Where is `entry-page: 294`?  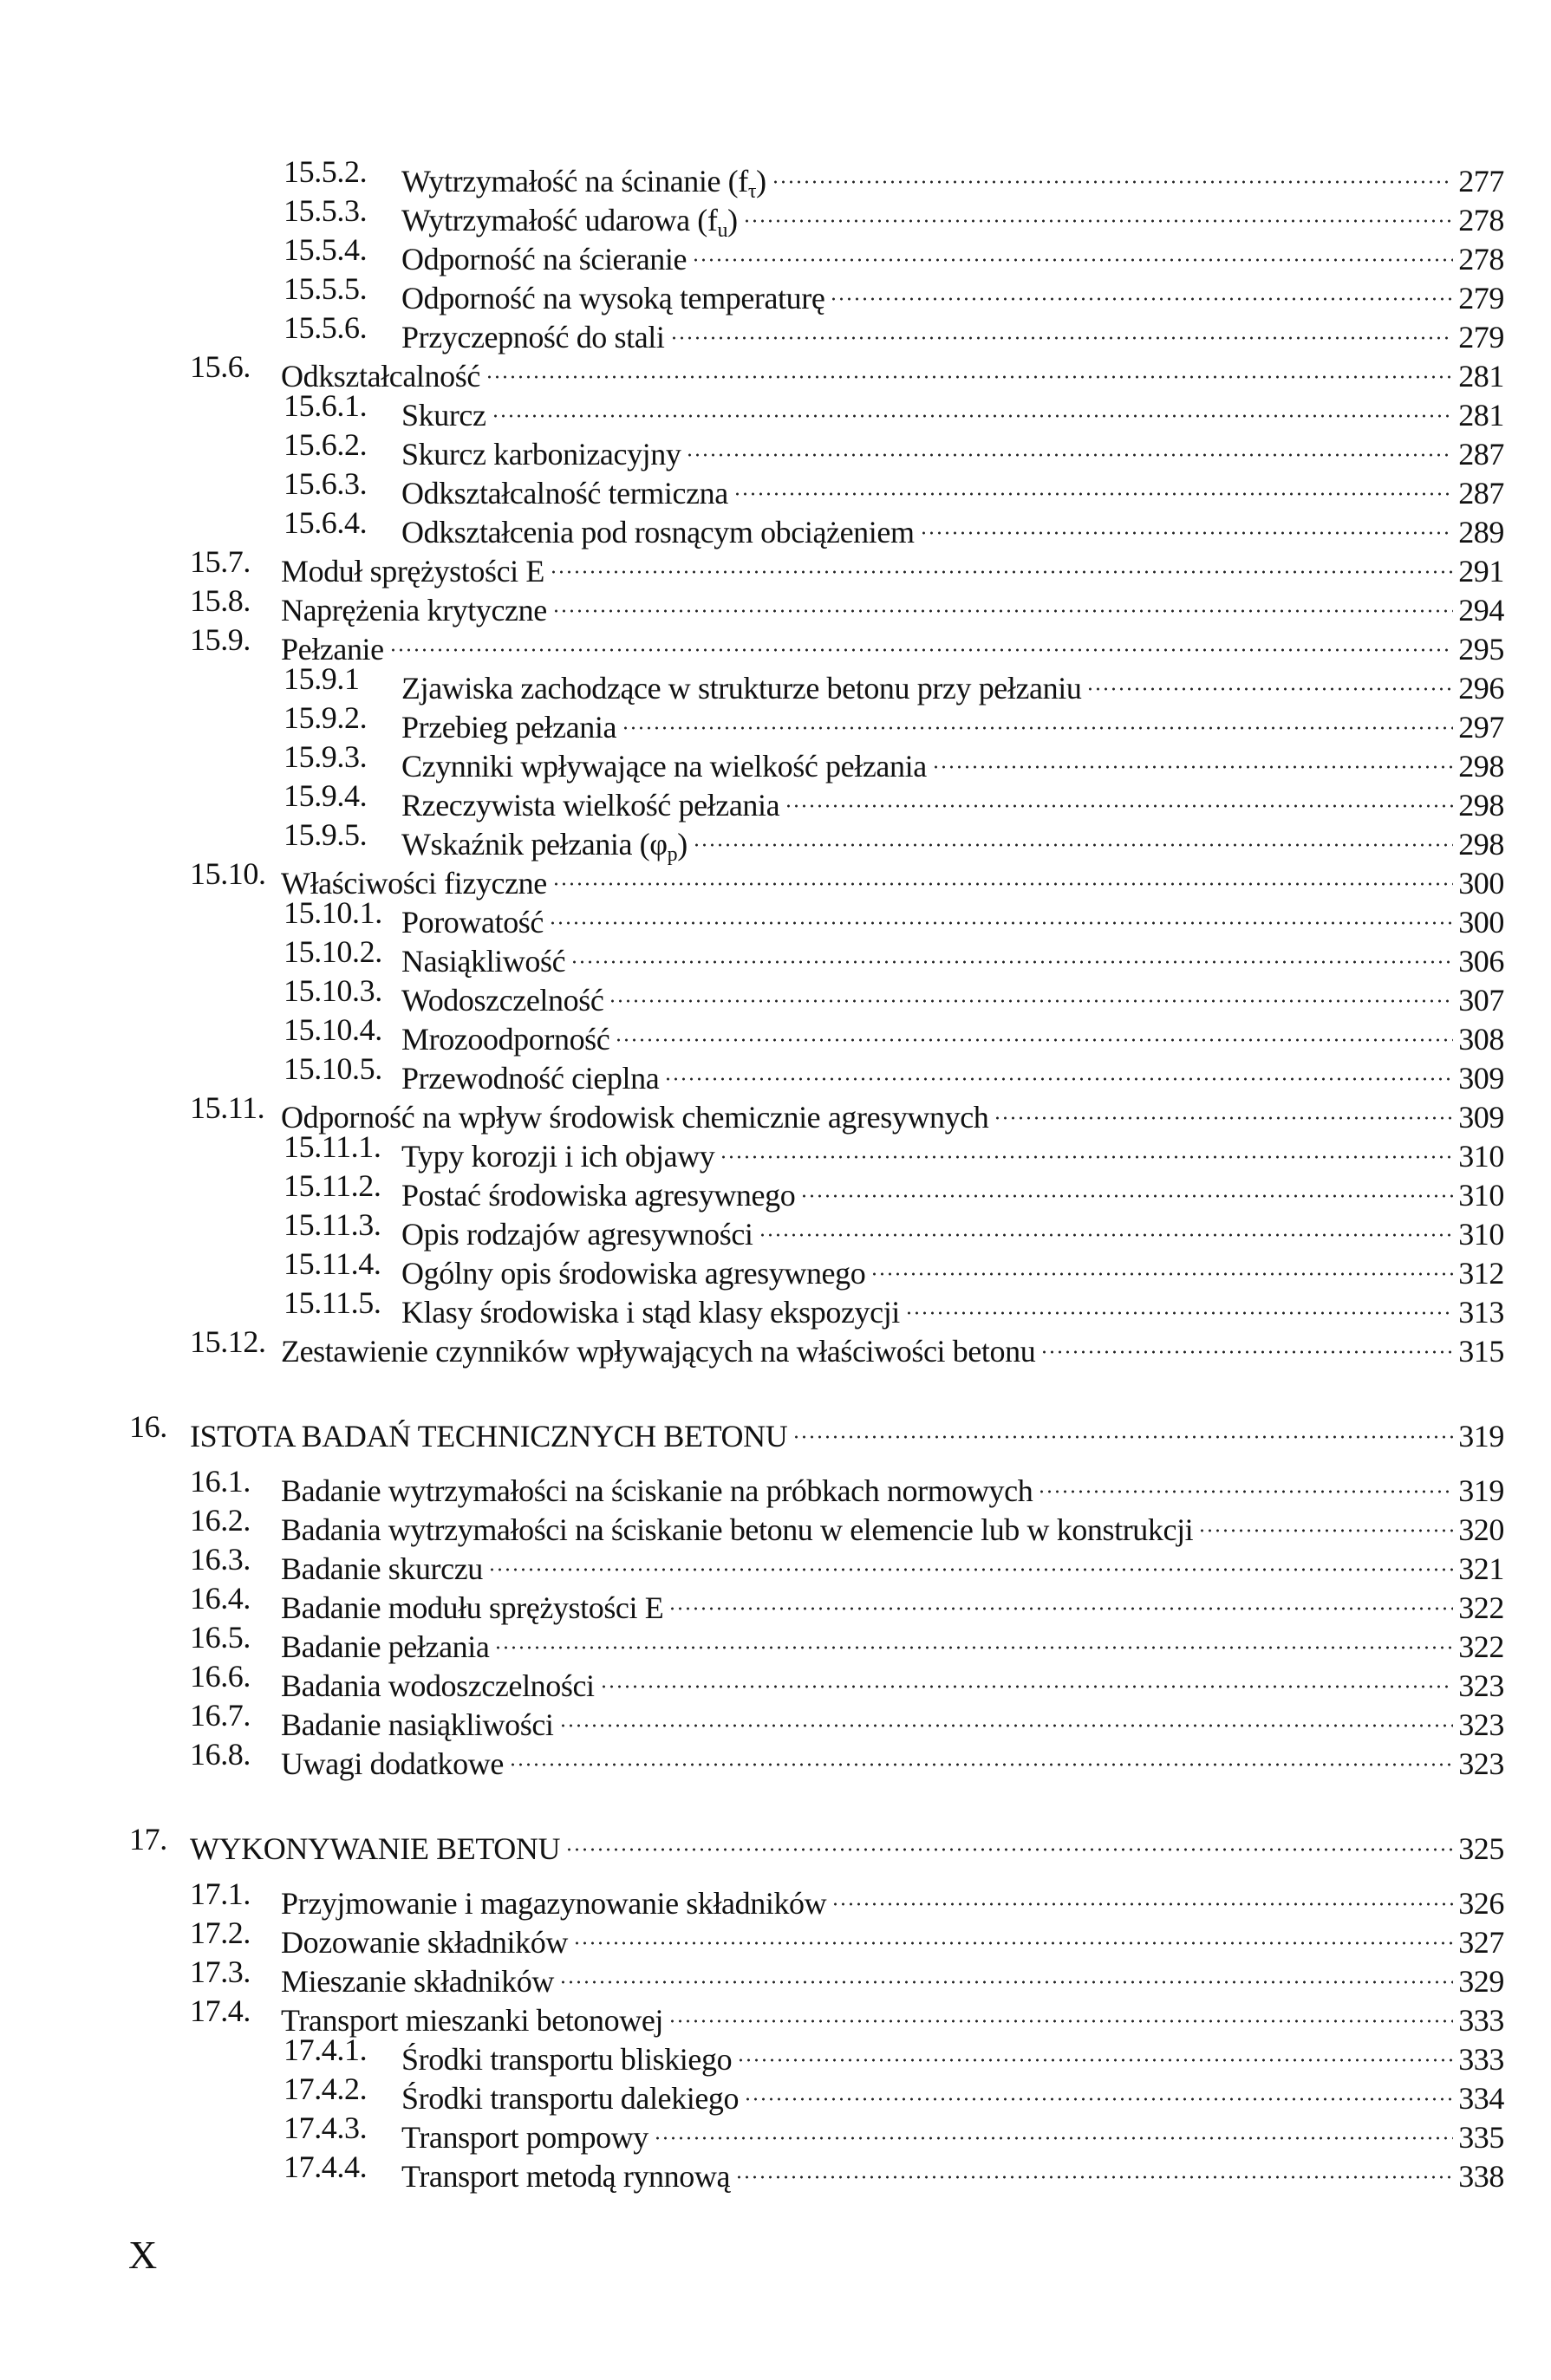 entry-page: 294 is located at coordinates (1481, 610).